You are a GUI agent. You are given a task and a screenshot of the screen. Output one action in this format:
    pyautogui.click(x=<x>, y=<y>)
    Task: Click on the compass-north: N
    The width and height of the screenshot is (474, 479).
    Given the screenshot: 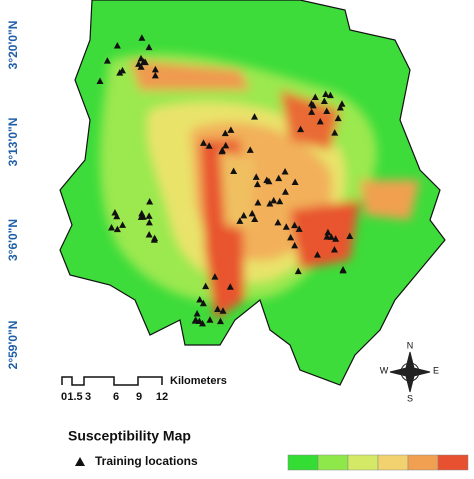 What is the action you would take?
    pyautogui.click(x=410, y=345)
    